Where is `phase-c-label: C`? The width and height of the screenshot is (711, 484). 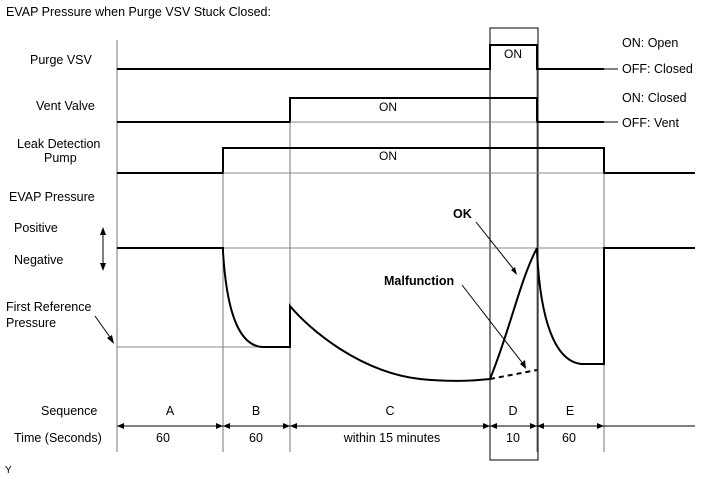
phase-c-label: C is located at coordinates (389, 411).